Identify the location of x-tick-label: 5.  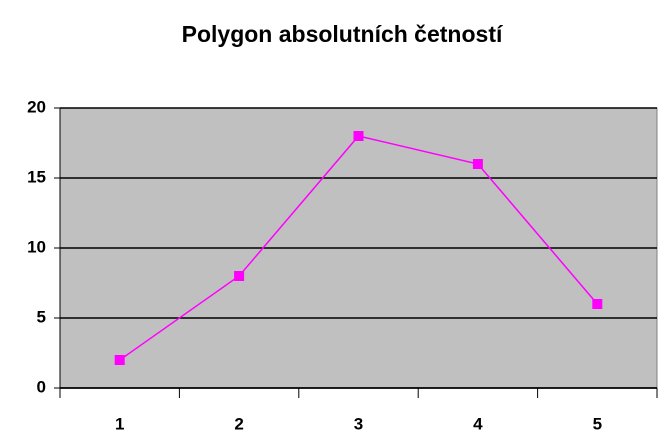
(597, 423).